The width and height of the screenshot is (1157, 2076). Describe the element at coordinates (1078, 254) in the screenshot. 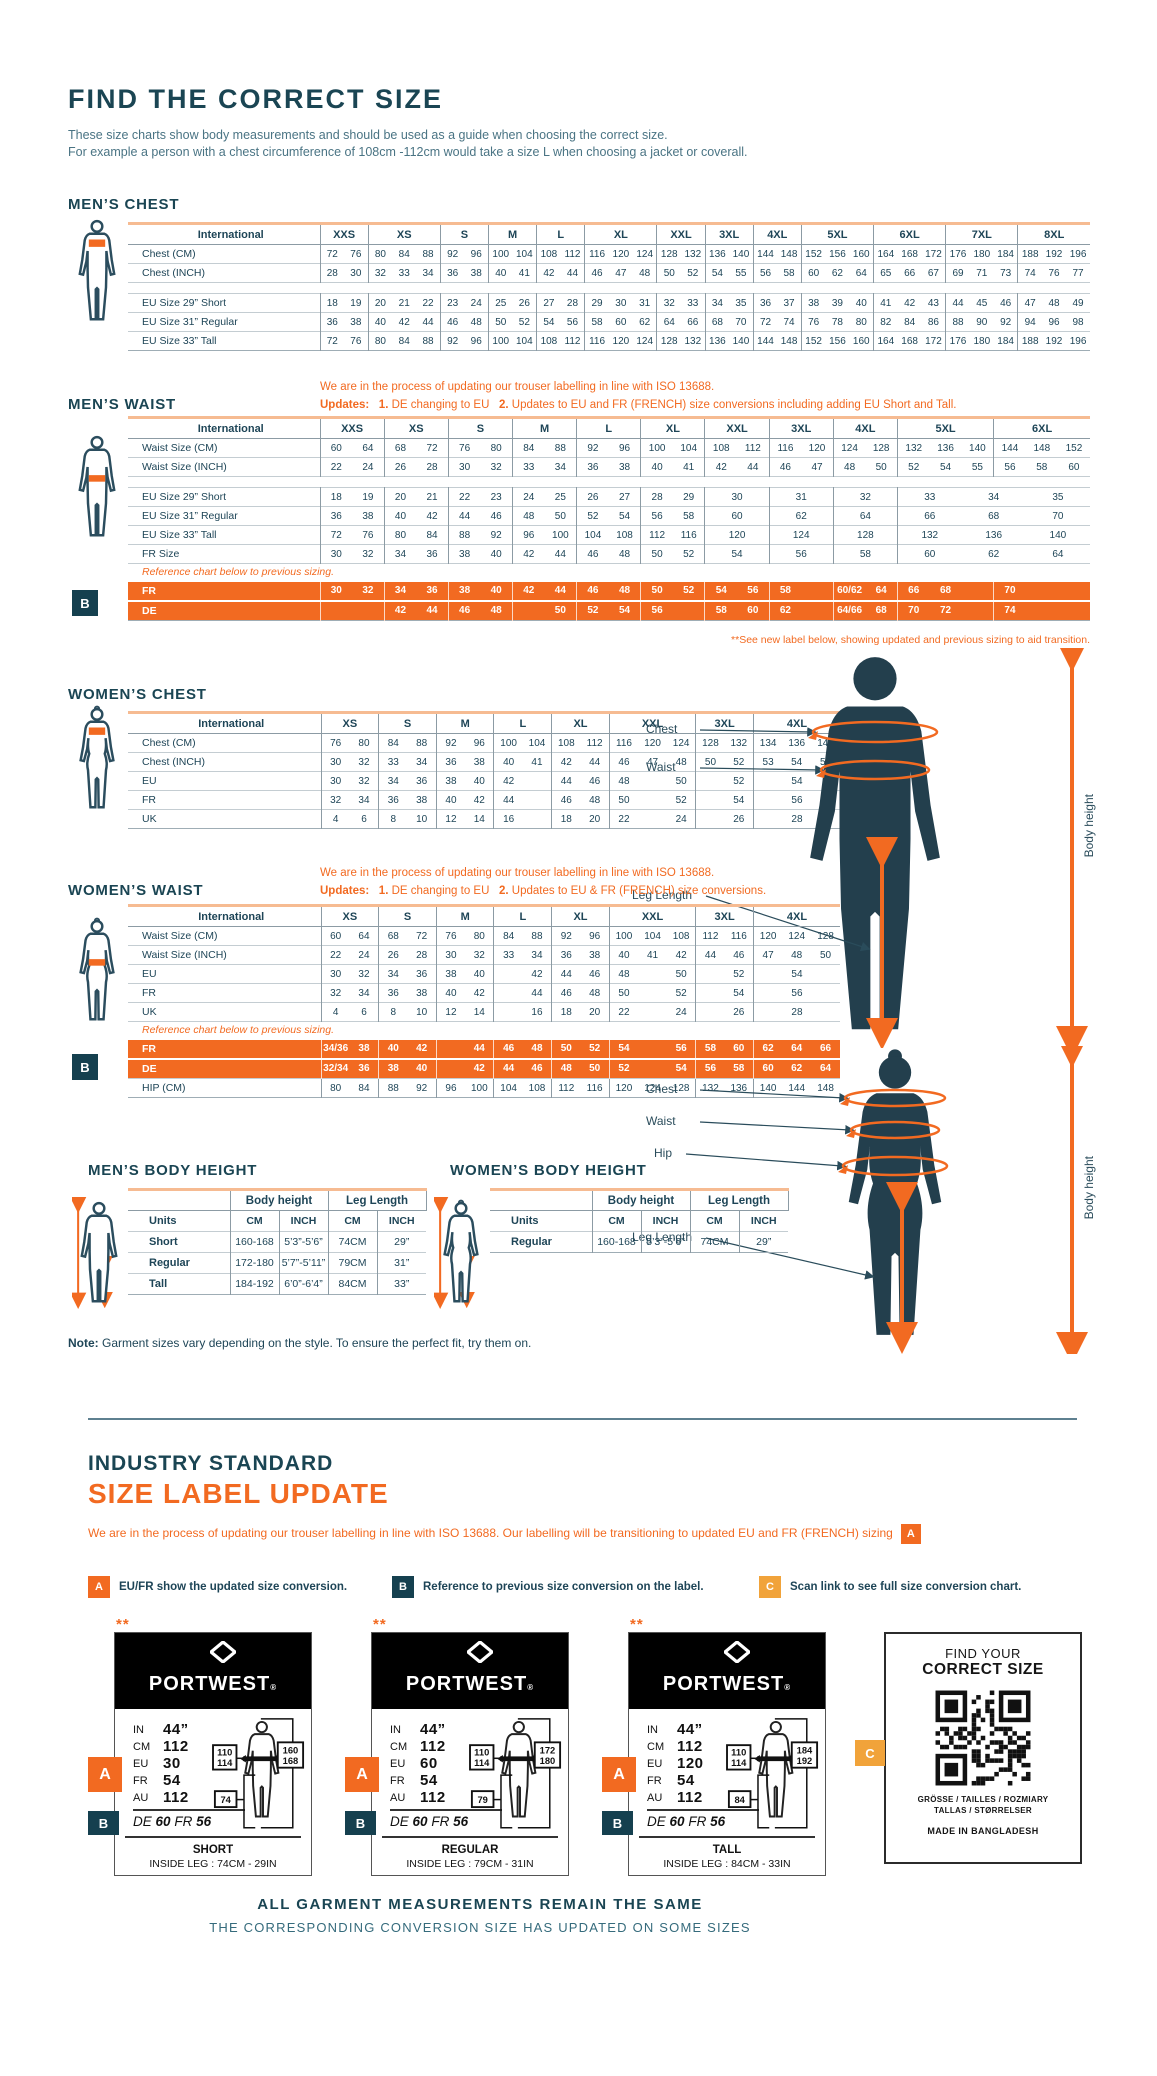

I see `size-value-cell: 196` at that location.